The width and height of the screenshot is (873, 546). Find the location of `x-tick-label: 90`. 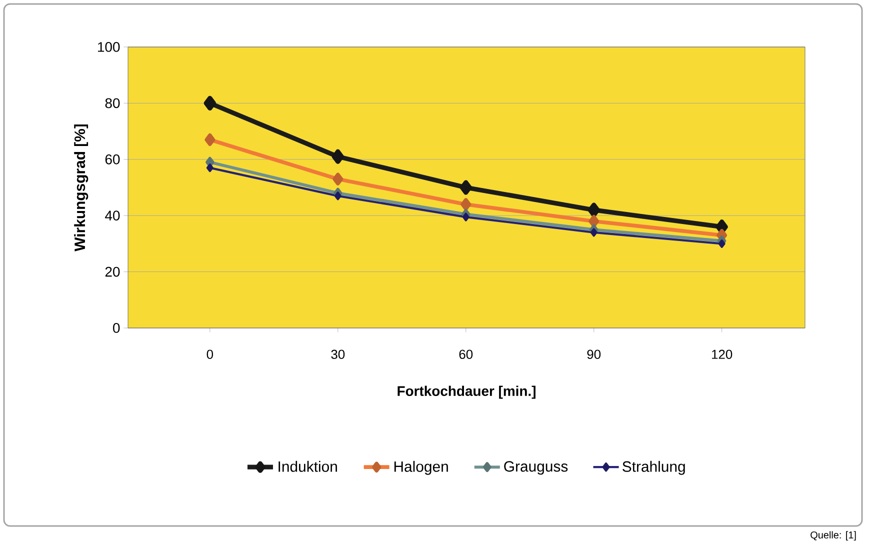

x-tick-label: 90 is located at coordinates (594, 354).